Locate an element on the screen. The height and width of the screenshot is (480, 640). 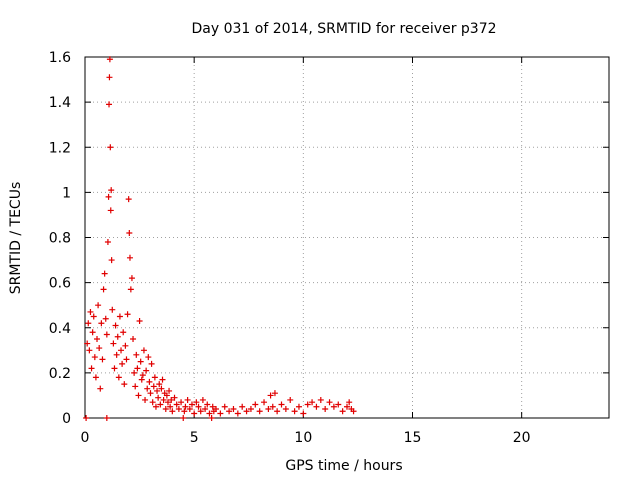
x-tick-label: 15 is located at coordinates (413, 438).